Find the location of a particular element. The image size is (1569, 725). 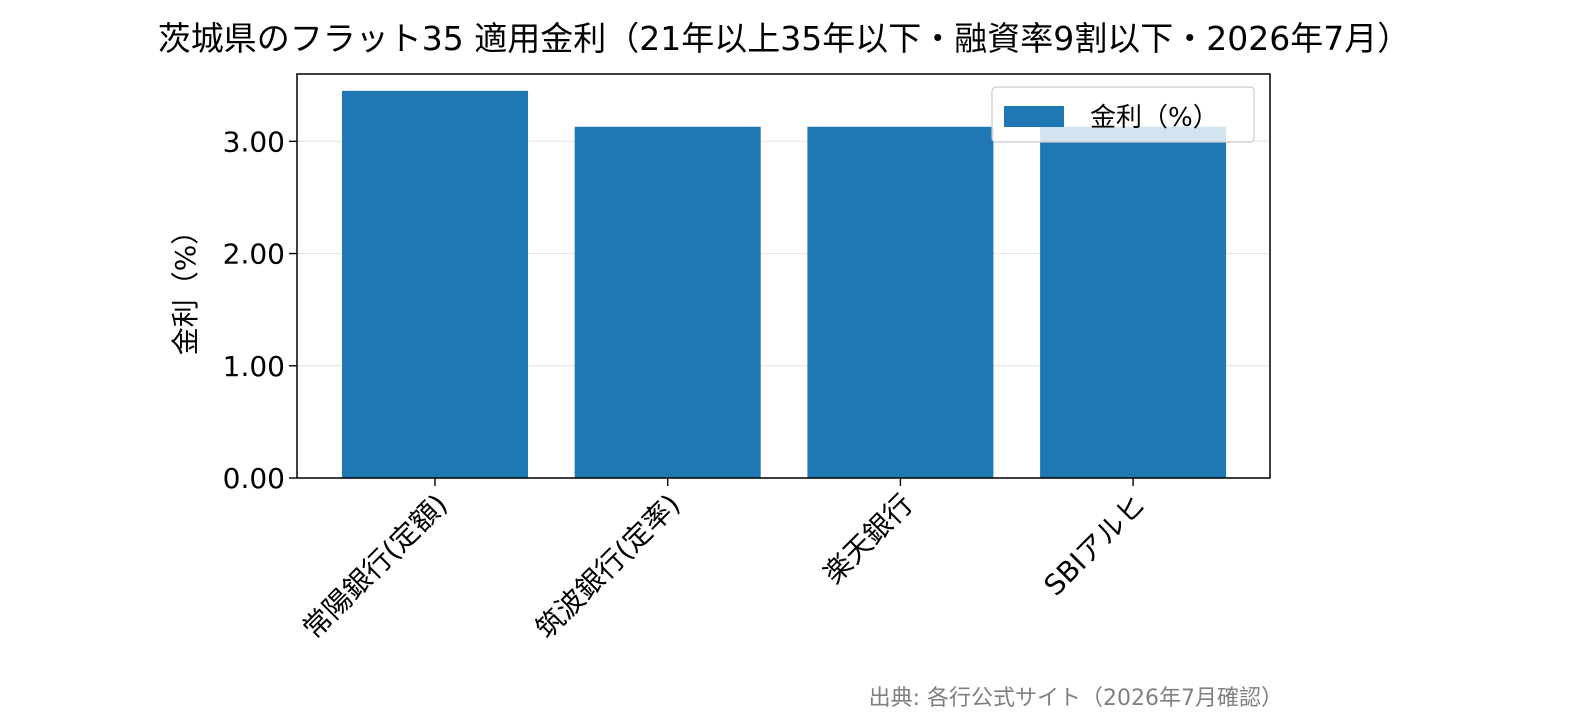

y-axis-label: 金利（%） is located at coordinates (185, 286).